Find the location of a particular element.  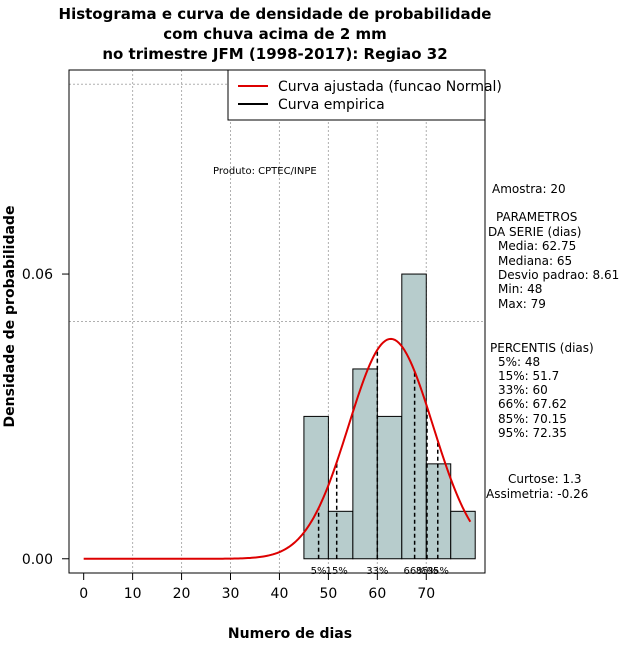

stat-min: Min: 48 is located at coordinates (520, 289).